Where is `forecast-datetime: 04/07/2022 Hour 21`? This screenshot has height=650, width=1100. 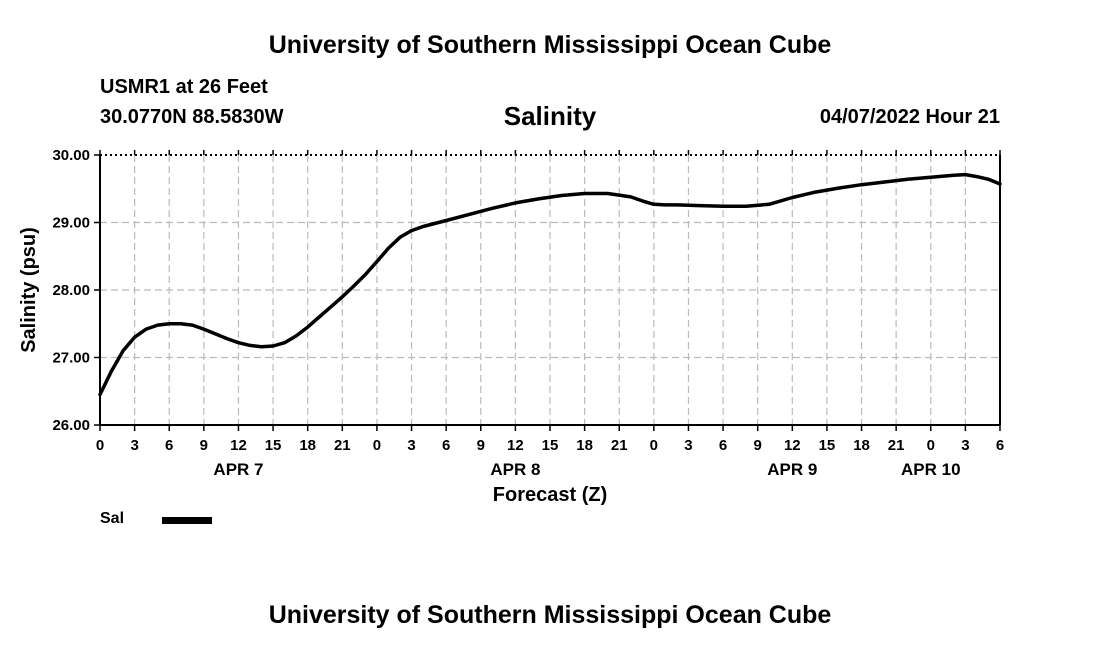
forecast-datetime: 04/07/2022 Hour 21 is located at coordinates (909, 117).